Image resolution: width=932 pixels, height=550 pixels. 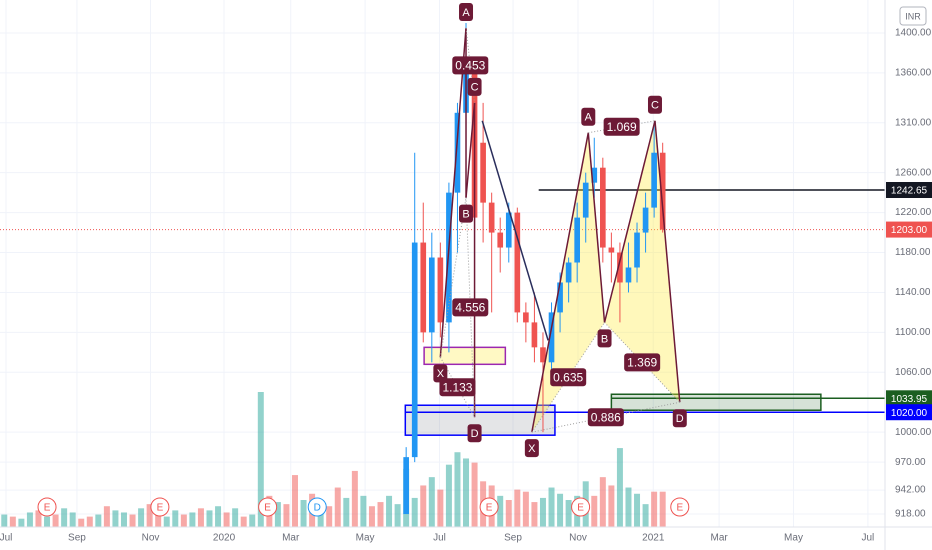 I want to click on y-tick-label: 1310.00, so click(x=913, y=122).